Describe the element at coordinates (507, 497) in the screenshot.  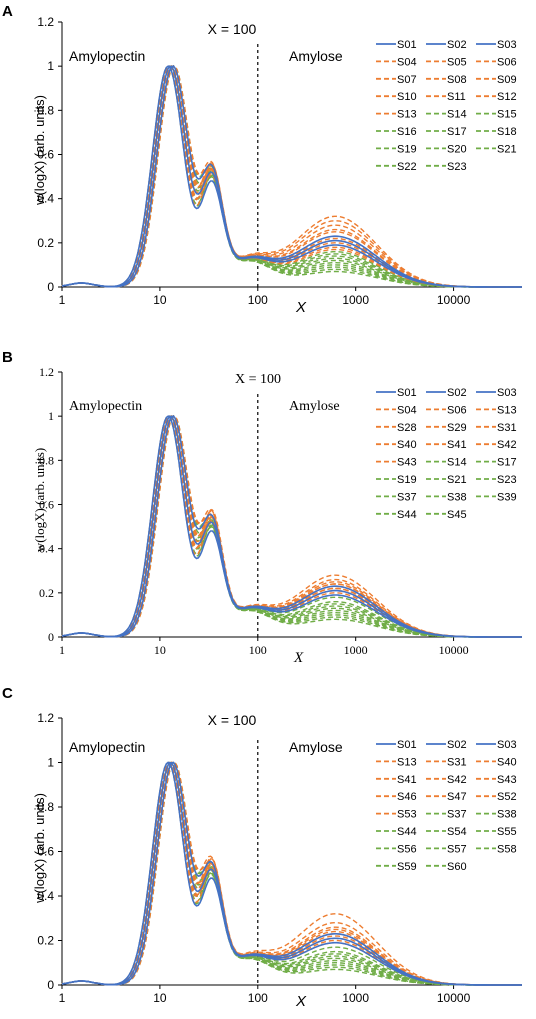
I see `legend-label: S39` at that location.